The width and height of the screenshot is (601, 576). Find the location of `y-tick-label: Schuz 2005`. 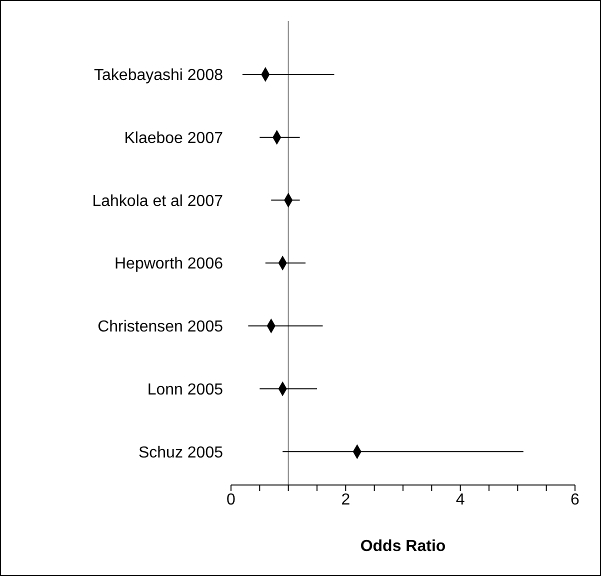

y-tick-label: Schuz 2005 is located at coordinates (181, 453).